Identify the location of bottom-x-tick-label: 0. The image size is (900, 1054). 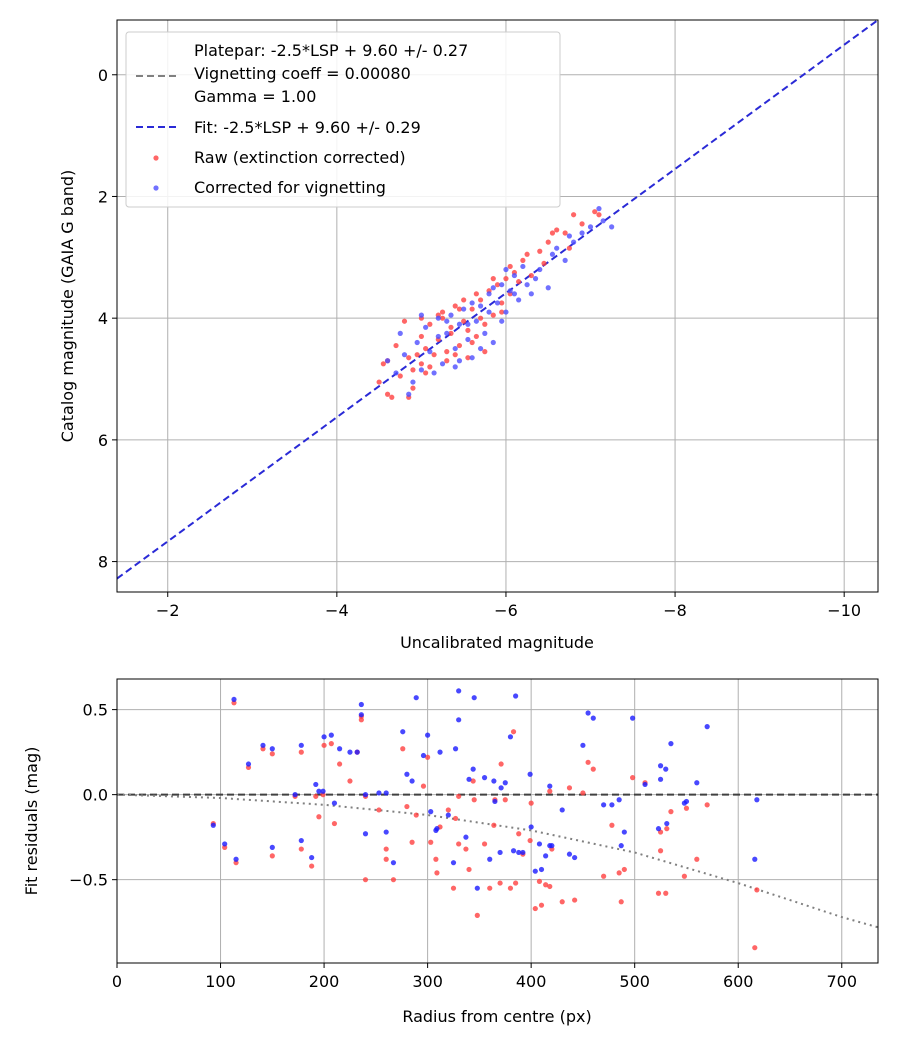
(117, 981).